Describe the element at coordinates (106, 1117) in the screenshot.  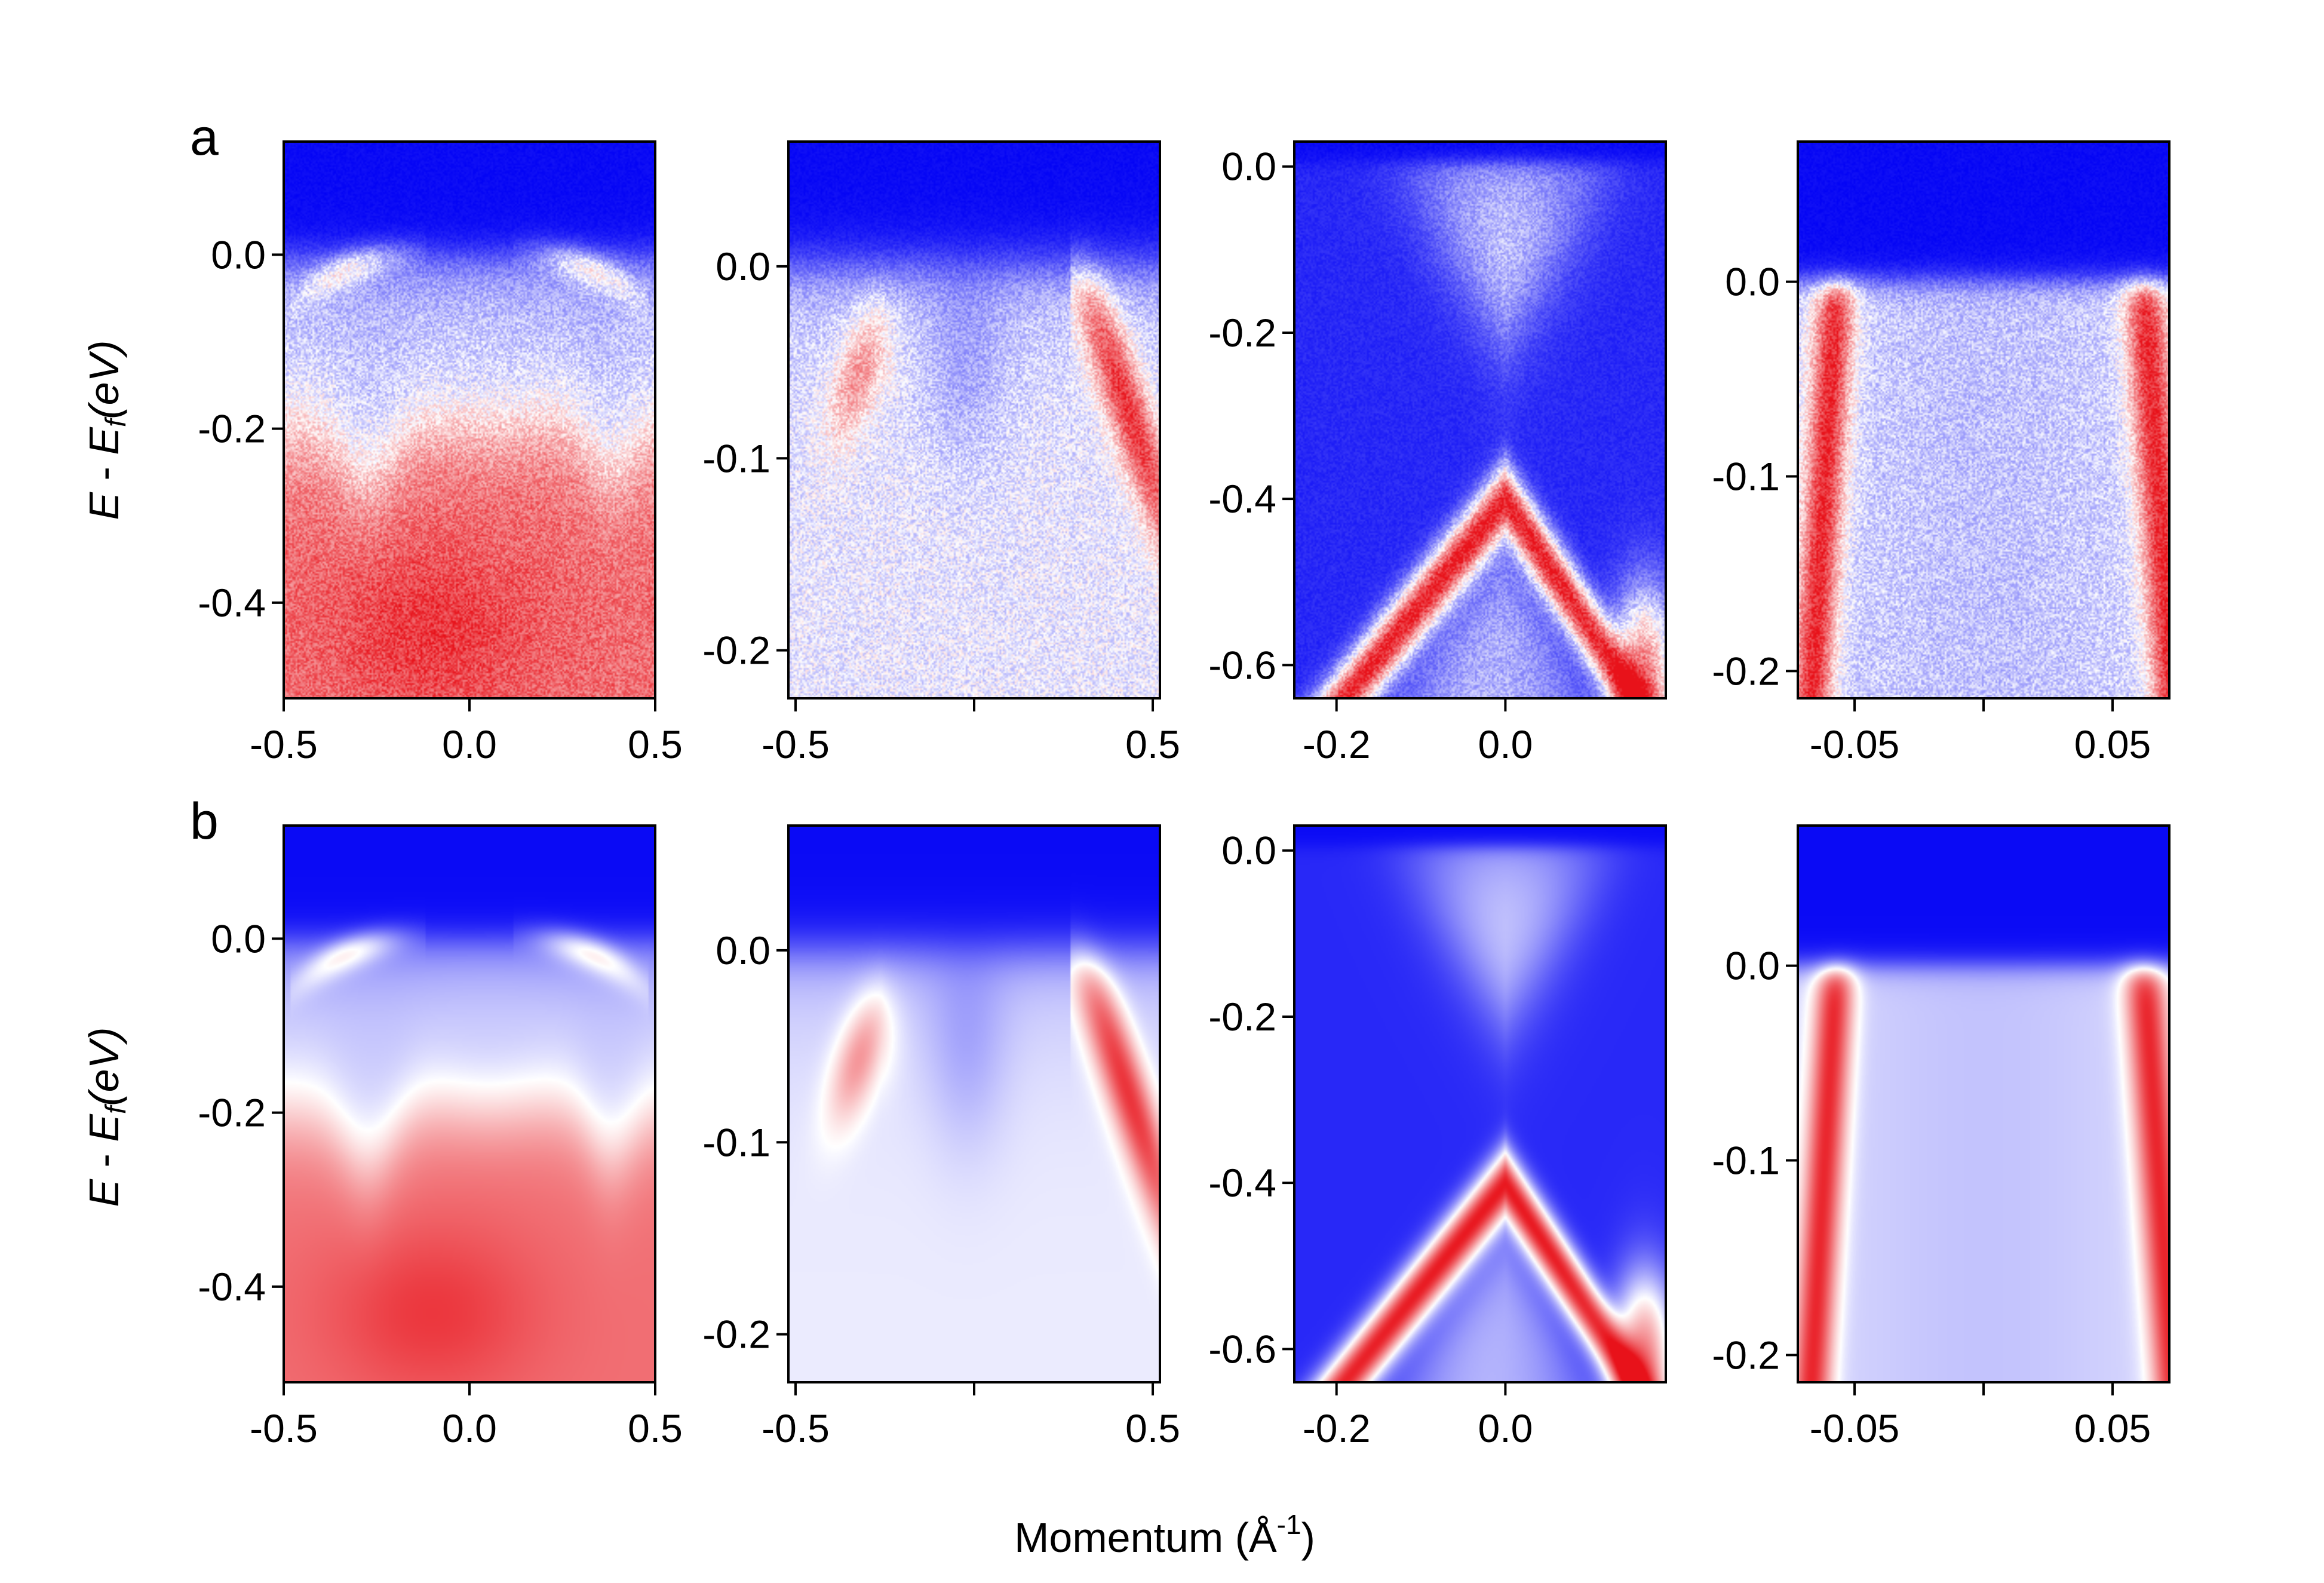
I see `y-axis-title-row-b: E - Ef(eV)` at that location.